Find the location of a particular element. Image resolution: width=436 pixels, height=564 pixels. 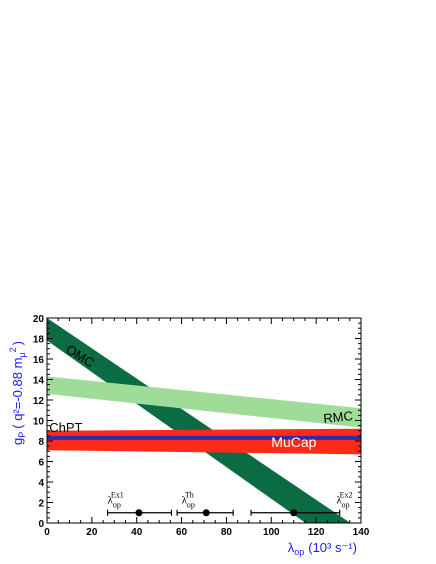

y-axis-title: gP ( q²=-0.88 mμ2) is located at coordinates (17, 393).